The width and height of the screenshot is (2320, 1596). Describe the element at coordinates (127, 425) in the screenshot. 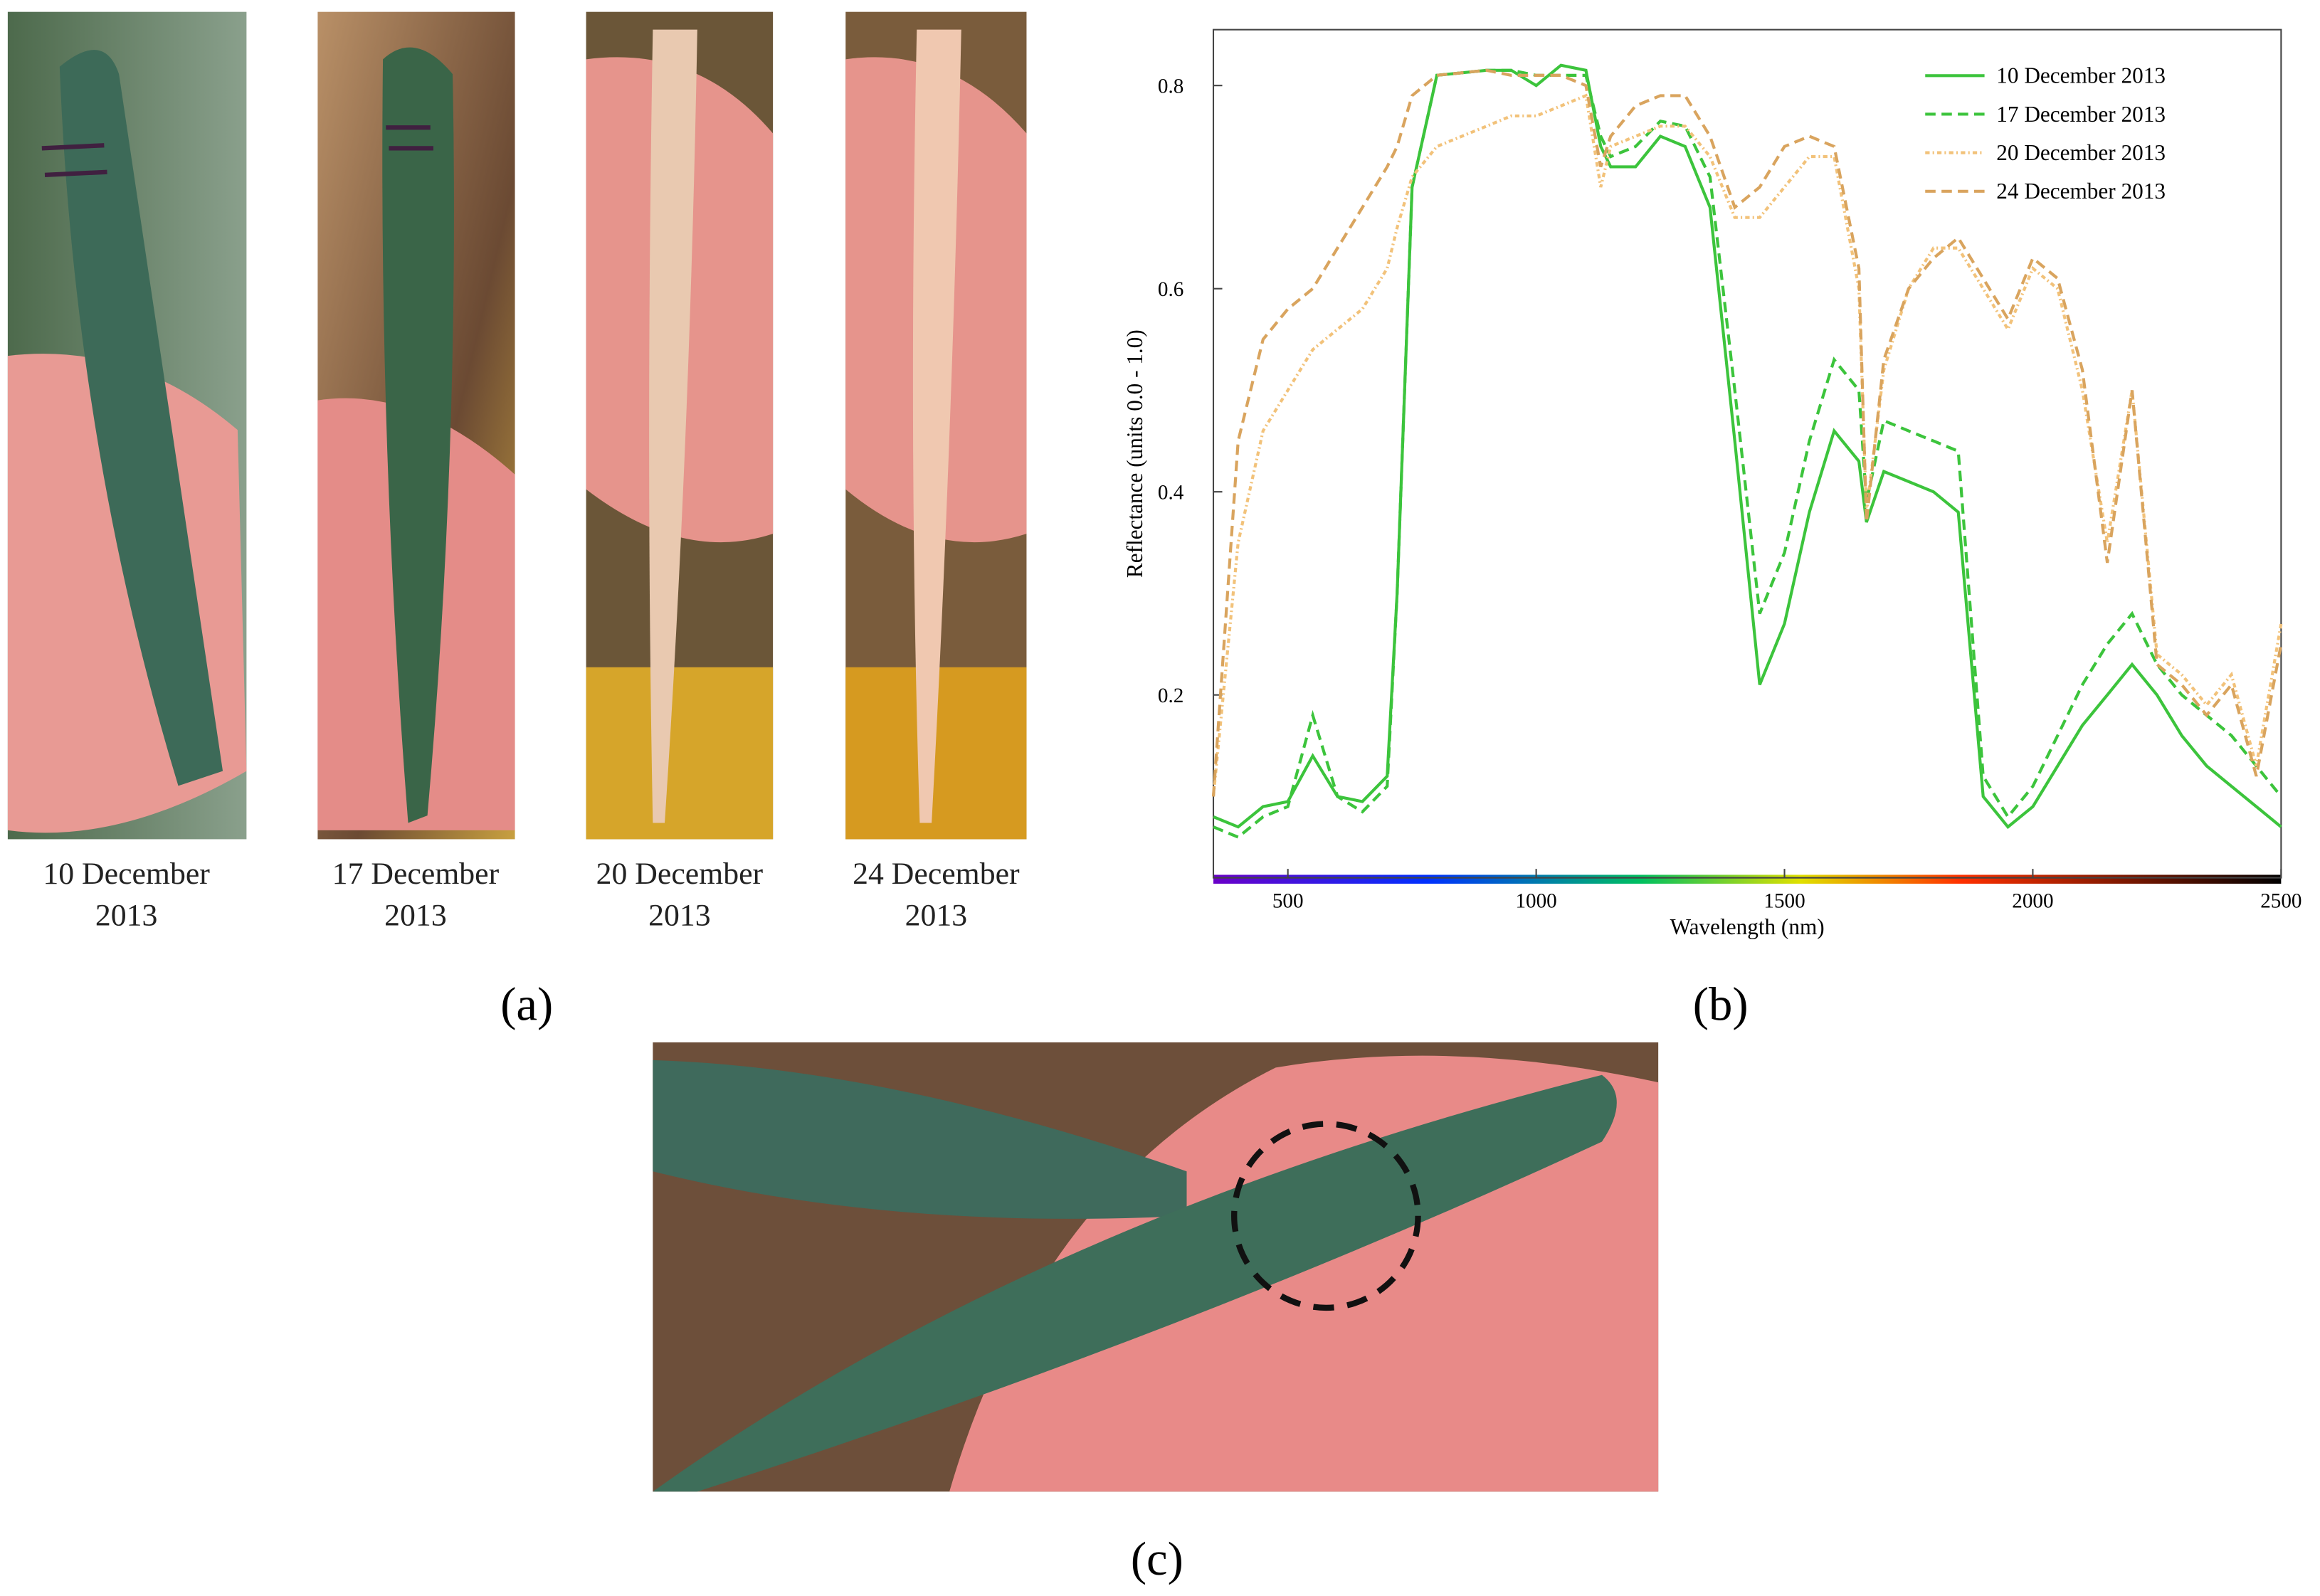

I see `photo-a1` at that location.